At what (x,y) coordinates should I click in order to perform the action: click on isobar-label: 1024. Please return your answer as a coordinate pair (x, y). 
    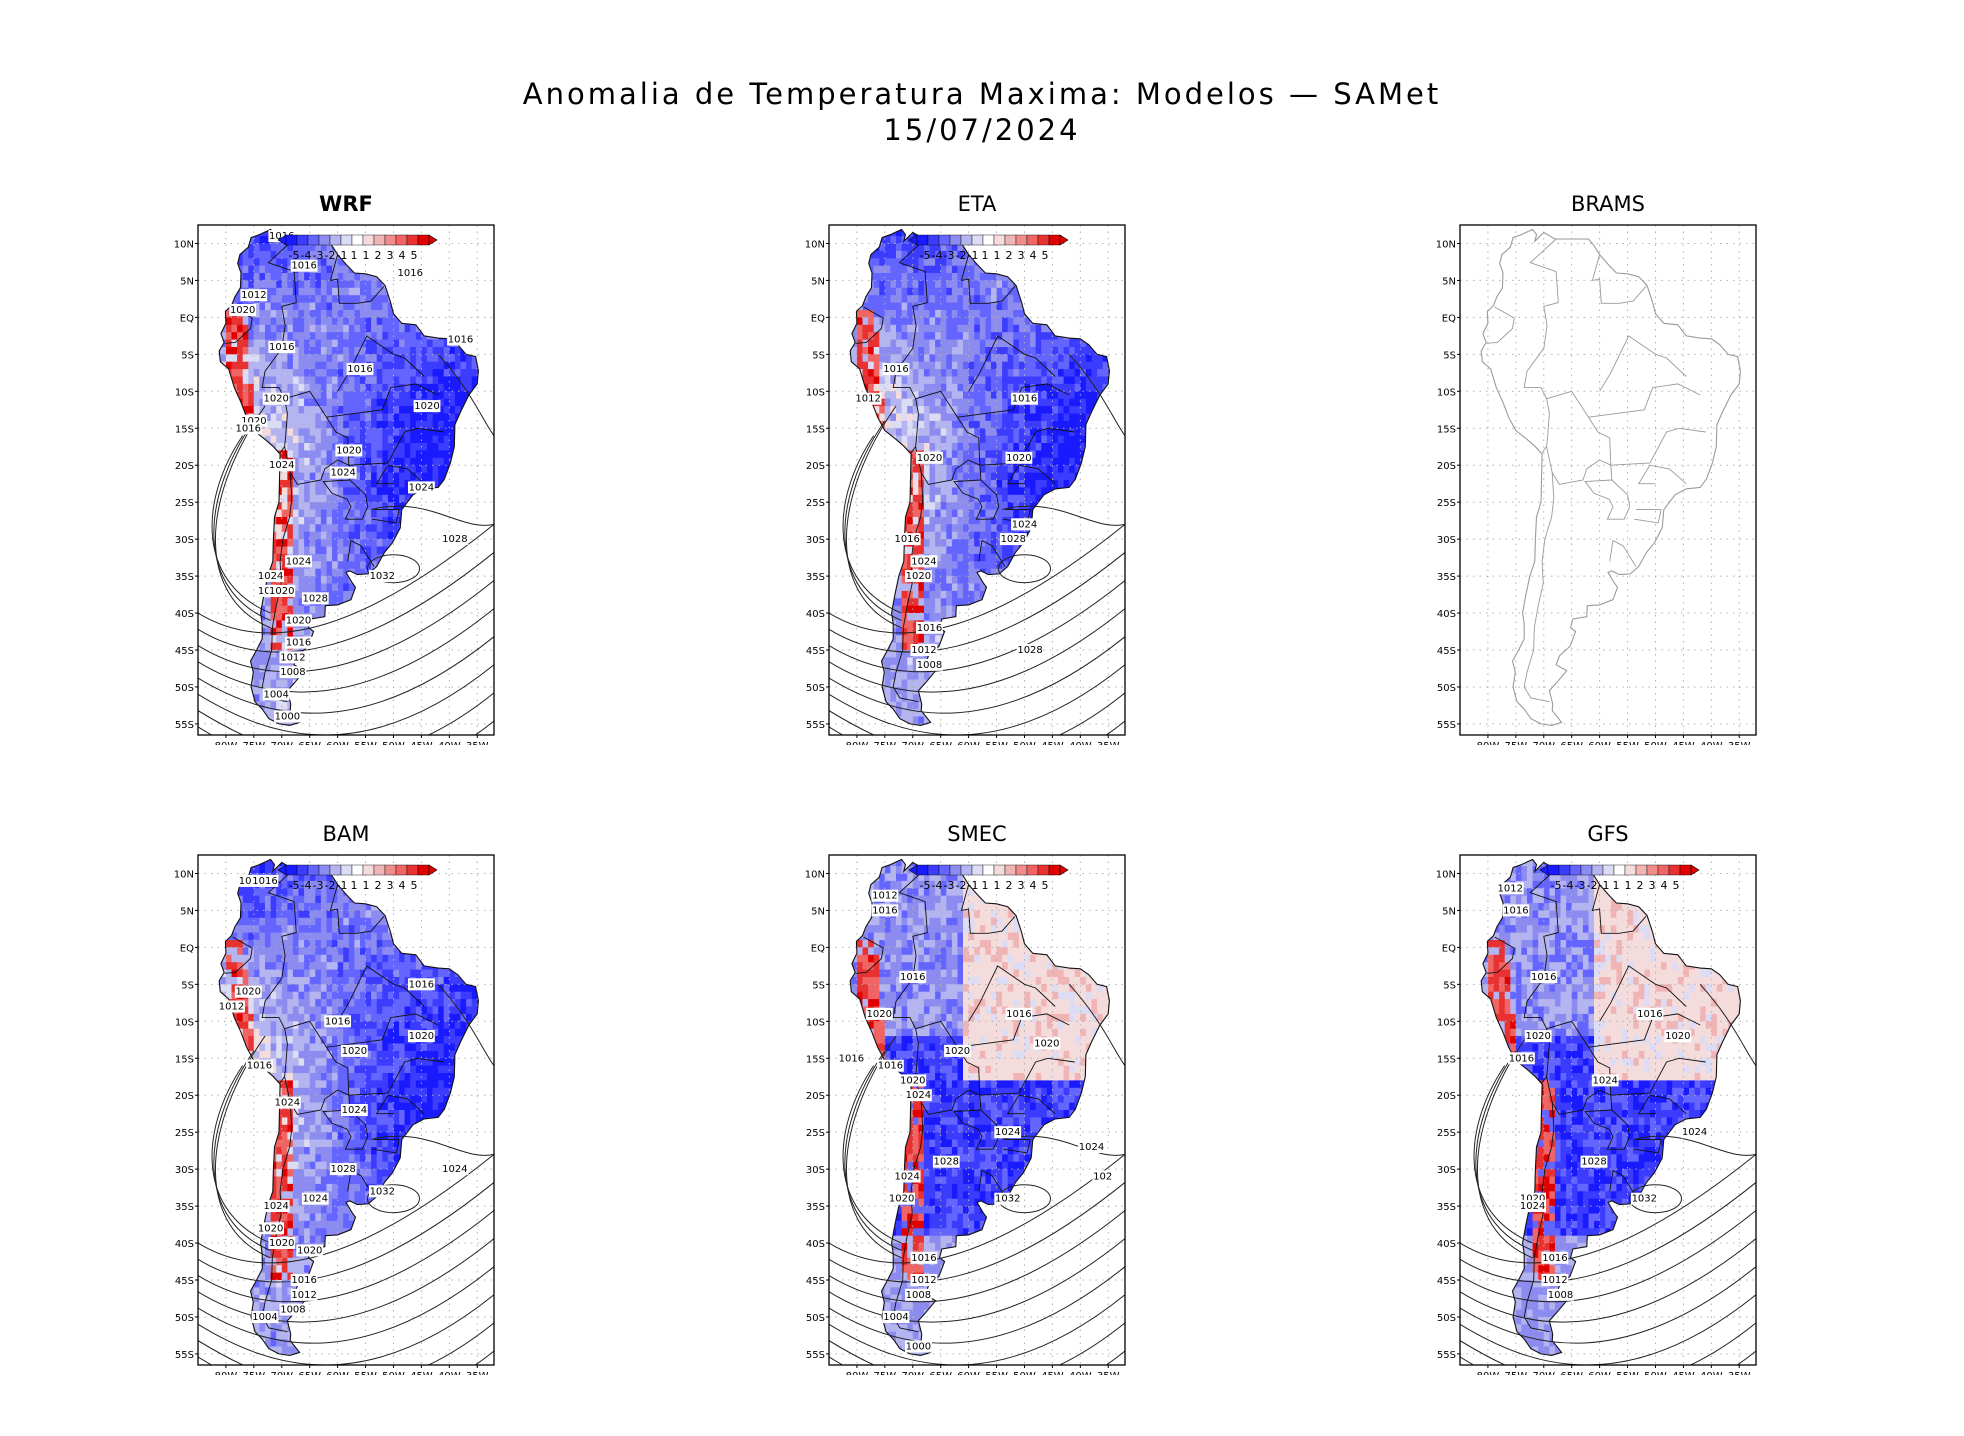
    Looking at the image, I should click on (1604, 1080).